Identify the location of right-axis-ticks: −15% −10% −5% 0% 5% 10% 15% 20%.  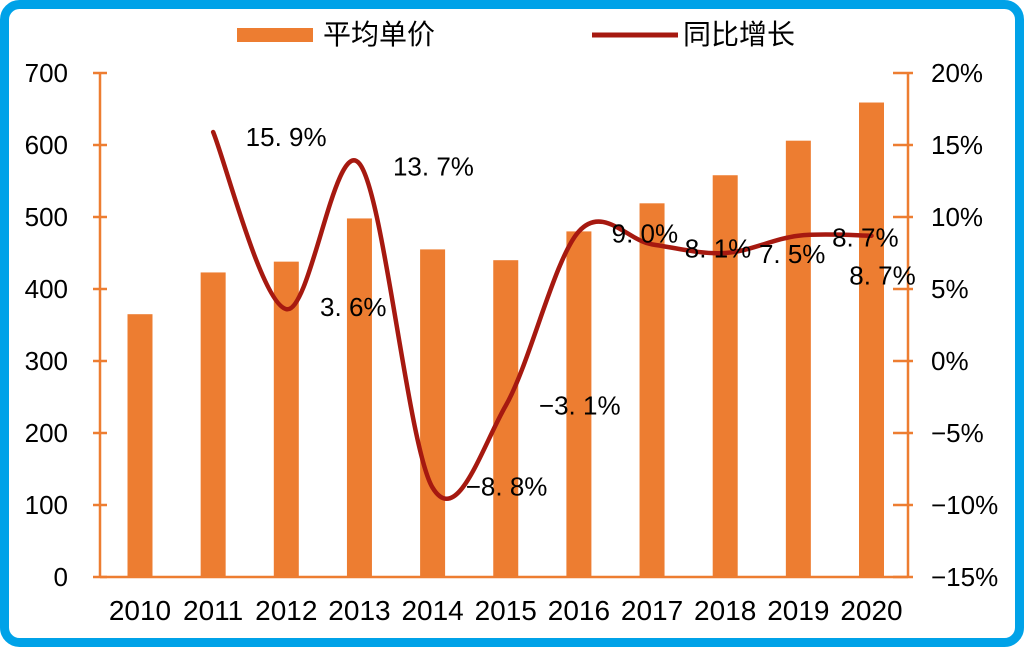
(945, 325).